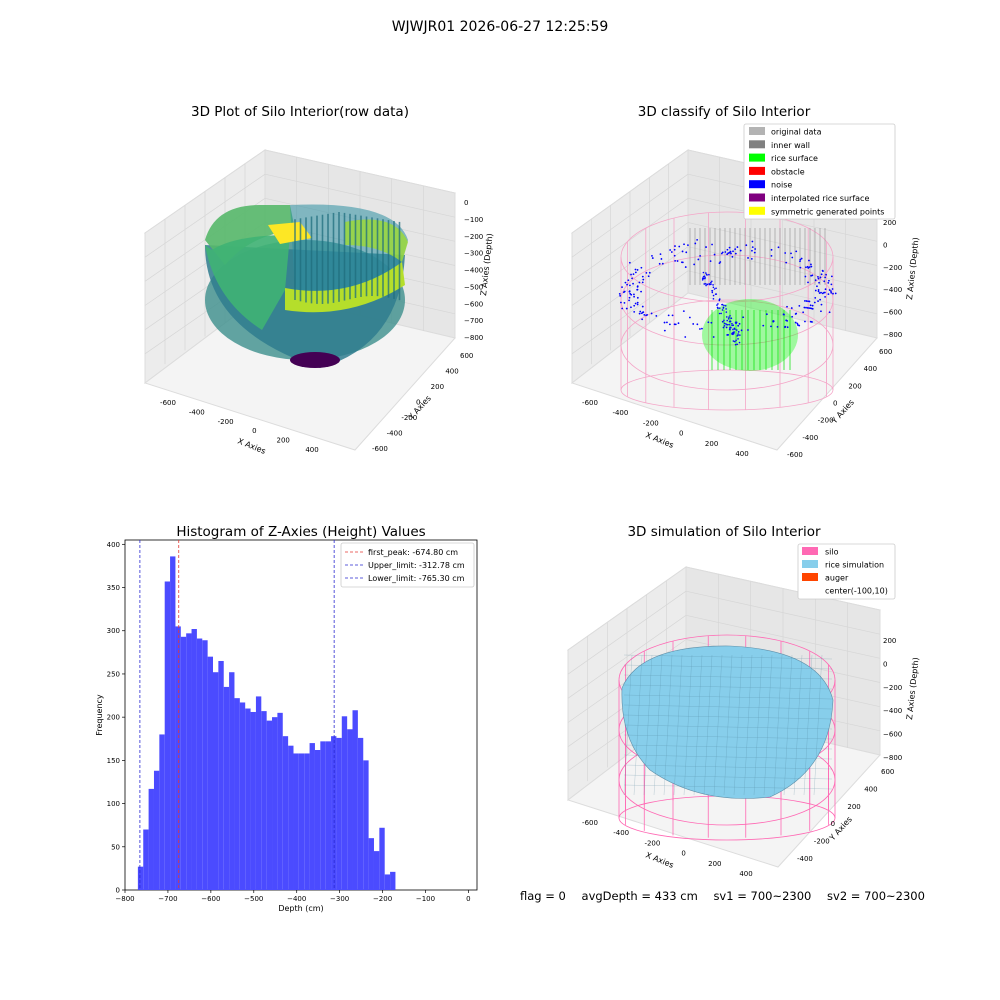 The image size is (1000, 1000). Describe the element at coordinates (437, 387) in the screenshot. I see `raw-y-tick-label: 200` at that location.